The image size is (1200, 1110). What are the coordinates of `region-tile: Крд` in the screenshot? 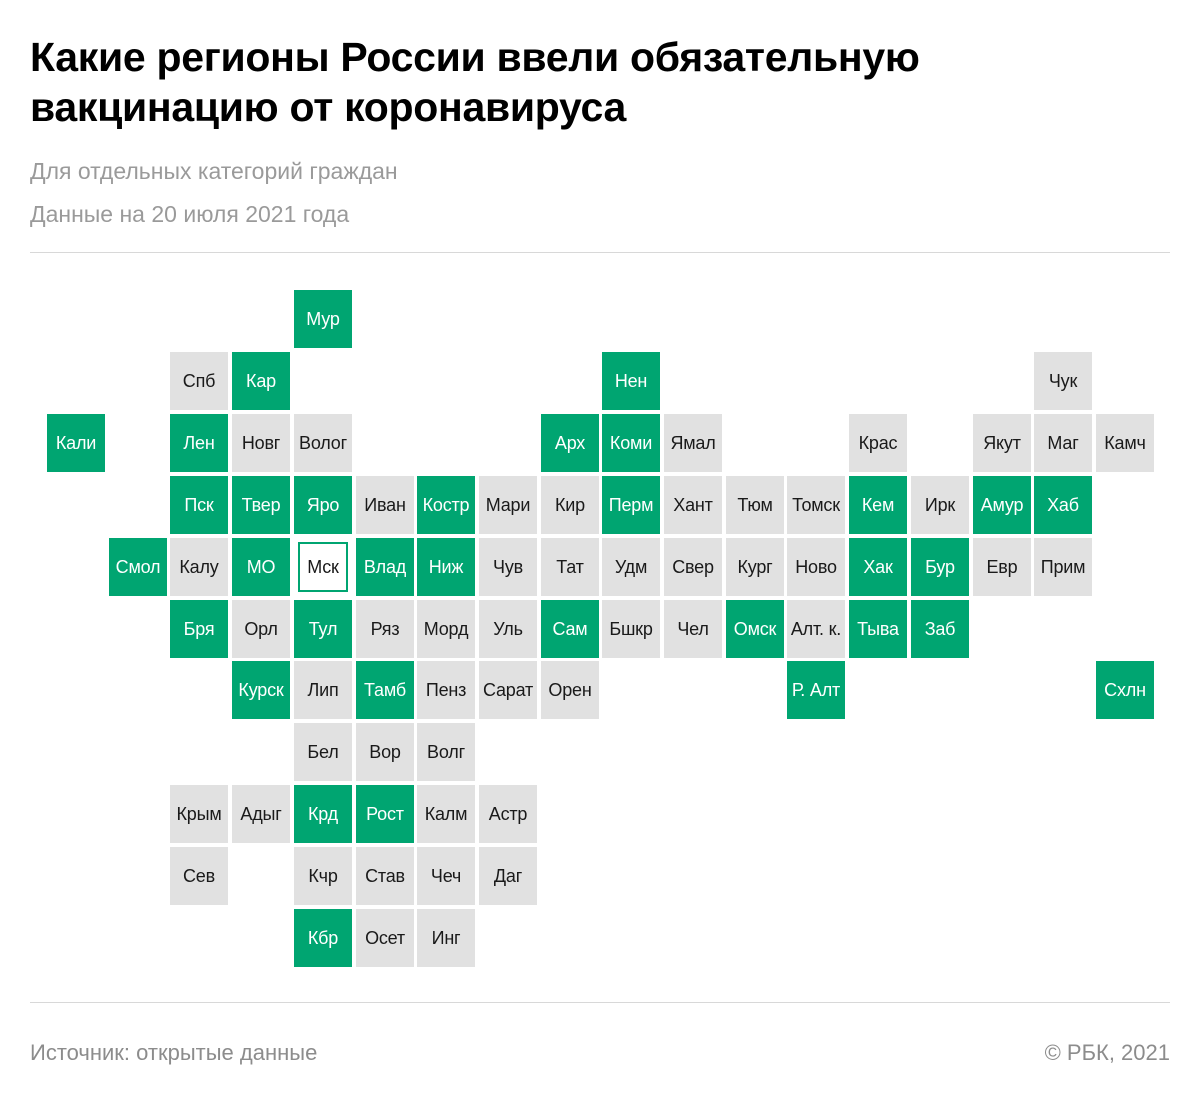 It's located at (323, 814).